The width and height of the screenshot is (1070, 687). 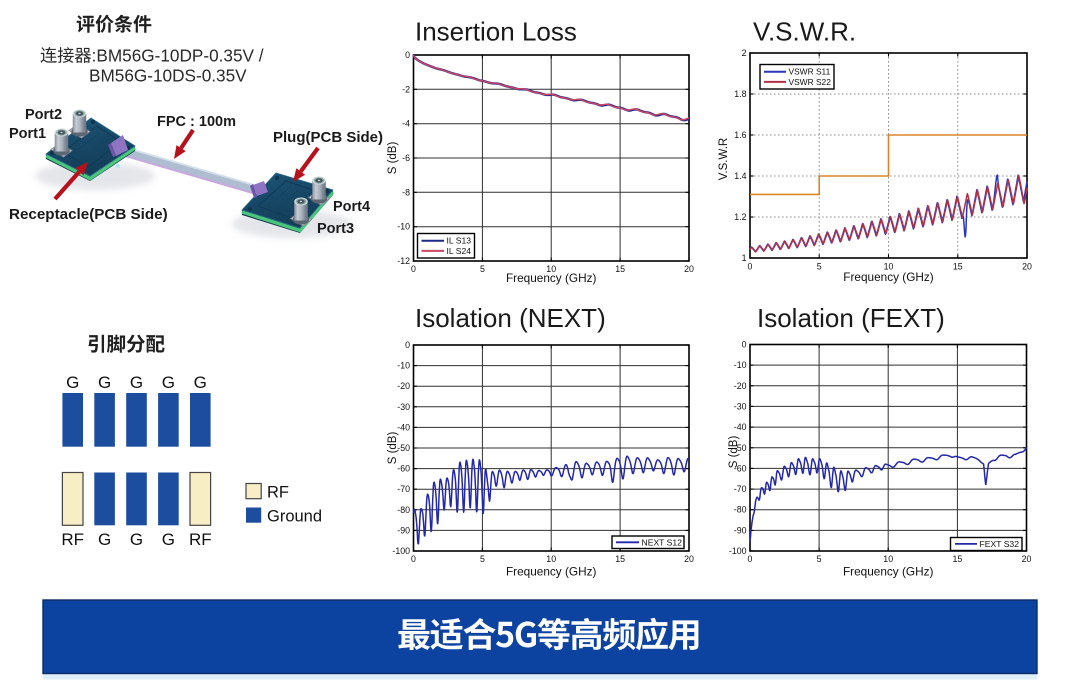 What do you see at coordinates (403, 261) in the screenshot?
I see `svg-text: -12` at bounding box center [403, 261].